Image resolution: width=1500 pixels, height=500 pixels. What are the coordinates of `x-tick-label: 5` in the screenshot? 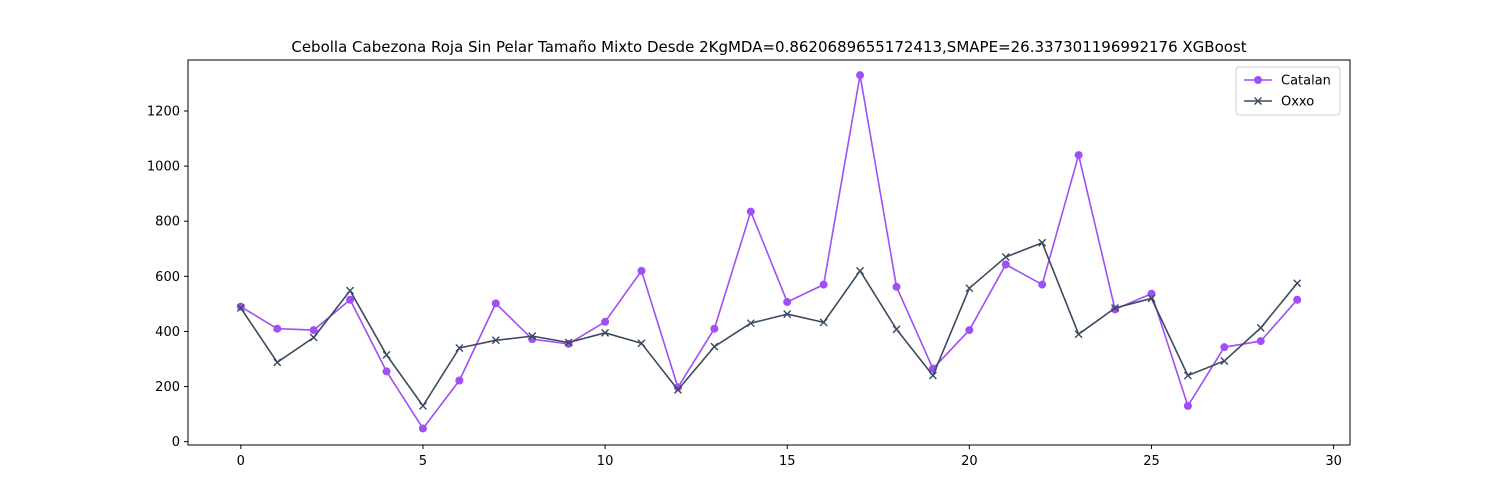 It's located at (423, 461).